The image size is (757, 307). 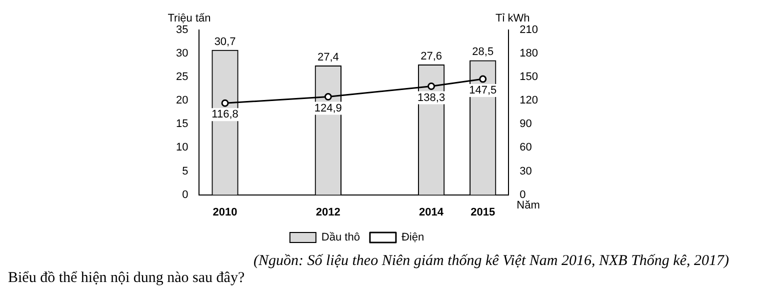 What do you see at coordinates (225, 114) in the screenshot?
I see `data-label: 116,8` at bounding box center [225, 114].